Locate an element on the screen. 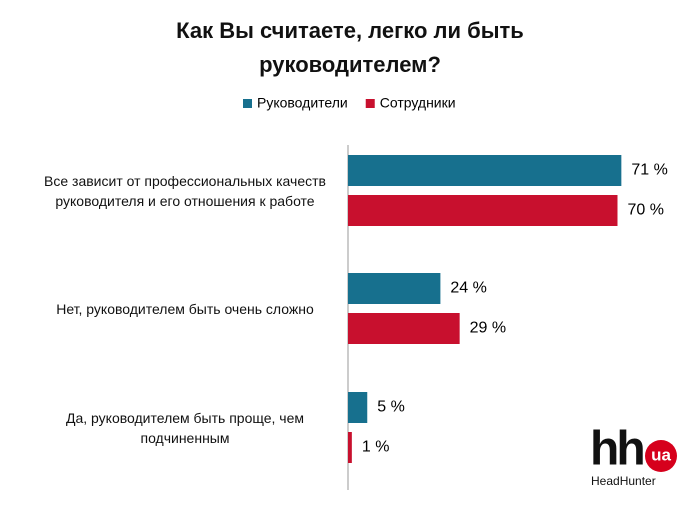 Image resolution: width=700 pixels, height=508 pixels. value-label: 70 % is located at coordinates (646, 210).